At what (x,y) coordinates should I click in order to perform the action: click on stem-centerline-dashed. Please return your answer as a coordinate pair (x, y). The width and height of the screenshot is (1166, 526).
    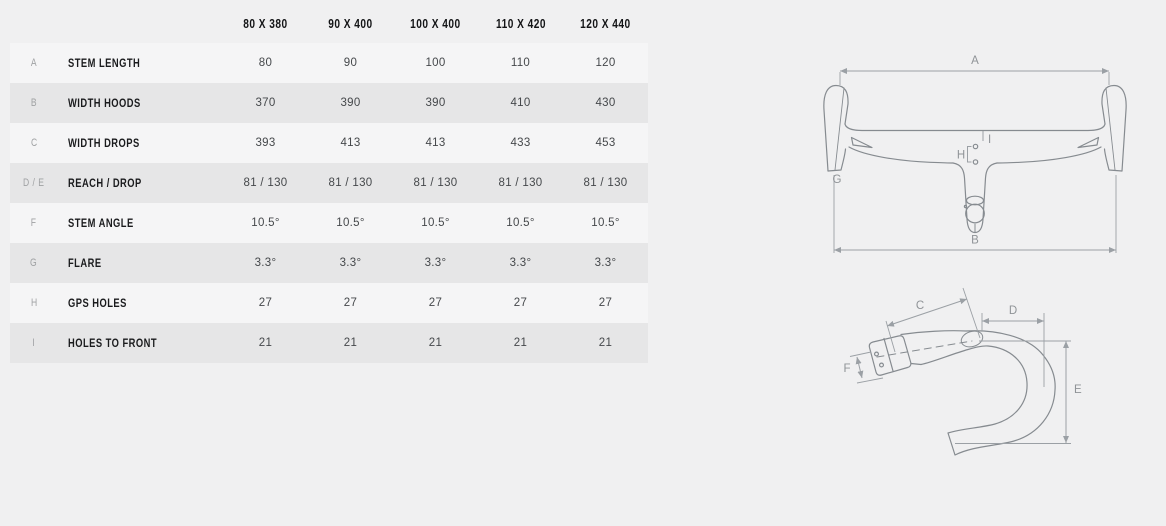
    Looking at the image, I should click on (924, 349).